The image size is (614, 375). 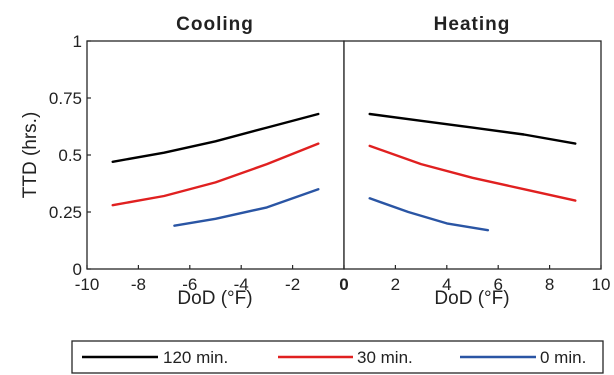 What do you see at coordinates (601, 284) in the screenshot?
I see `heating-x-tick-label: 10` at bounding box center [601, 284].